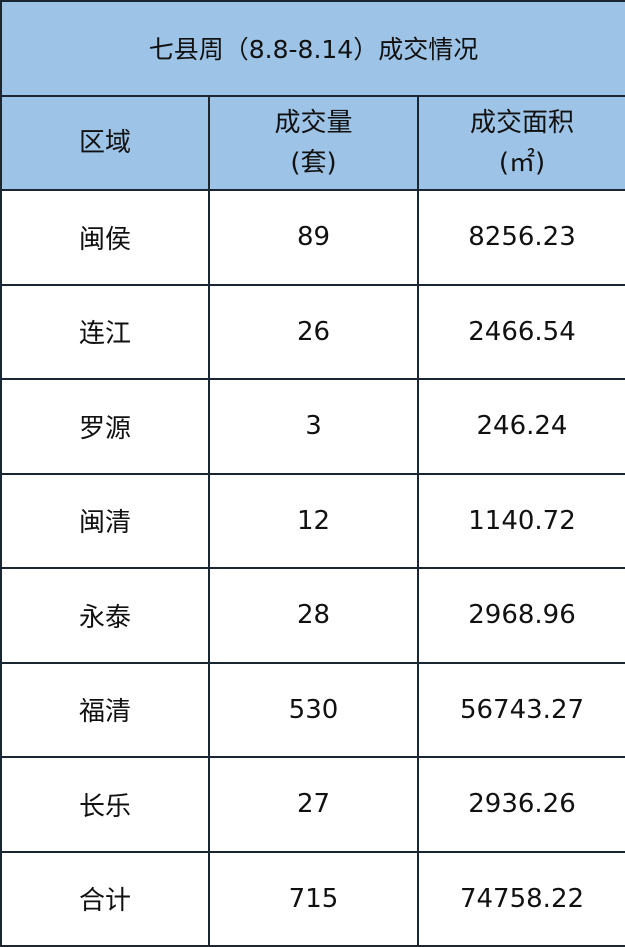  What do you see at coordinates (105, 520) in the screenshot?
I see `cell-region: 闽清` at bounding box center [105, 520].